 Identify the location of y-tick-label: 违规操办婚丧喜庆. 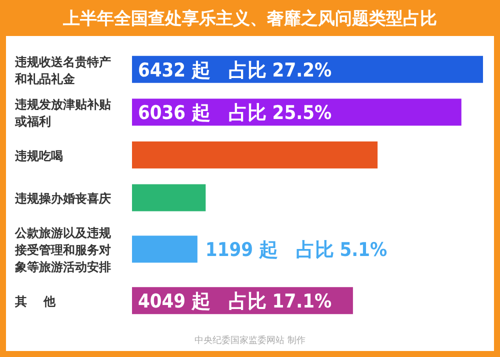
(62, 199).